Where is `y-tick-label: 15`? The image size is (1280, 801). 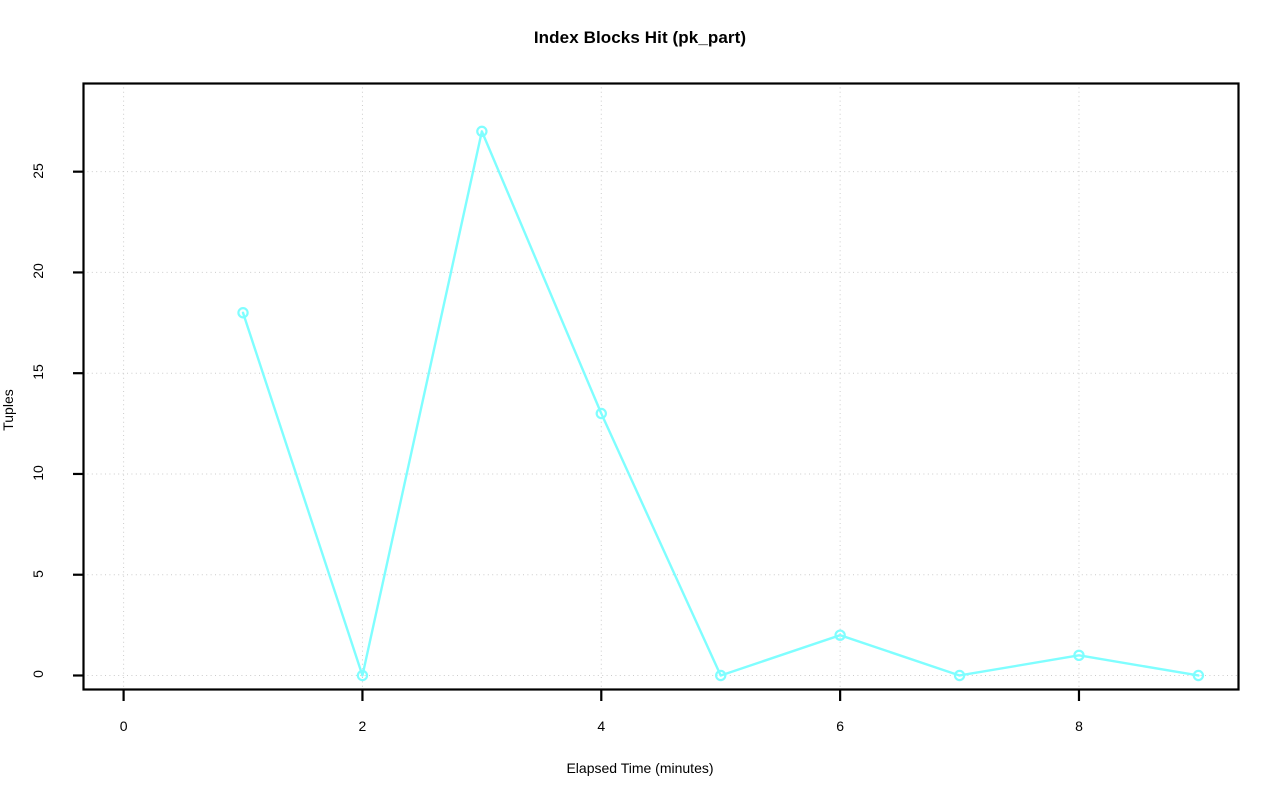 y-tick-label: 15 is located at coordinates (38, 372).